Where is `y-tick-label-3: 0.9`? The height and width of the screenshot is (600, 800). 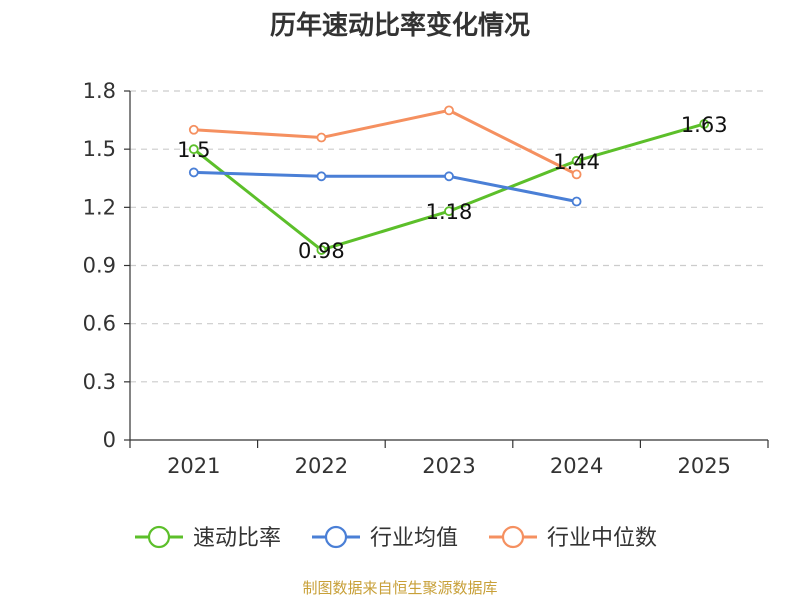
y-tick-label-3: 0.9 is located at coordinates (99, 266).